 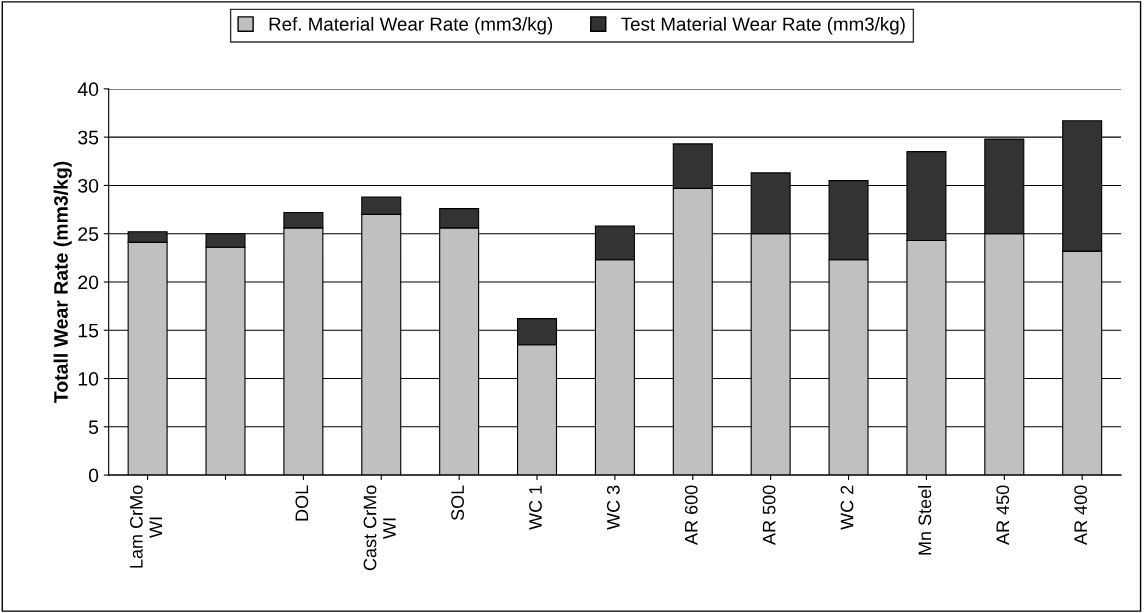 I want to click on x-tick-label: DOL, so click(x=302, y=503).